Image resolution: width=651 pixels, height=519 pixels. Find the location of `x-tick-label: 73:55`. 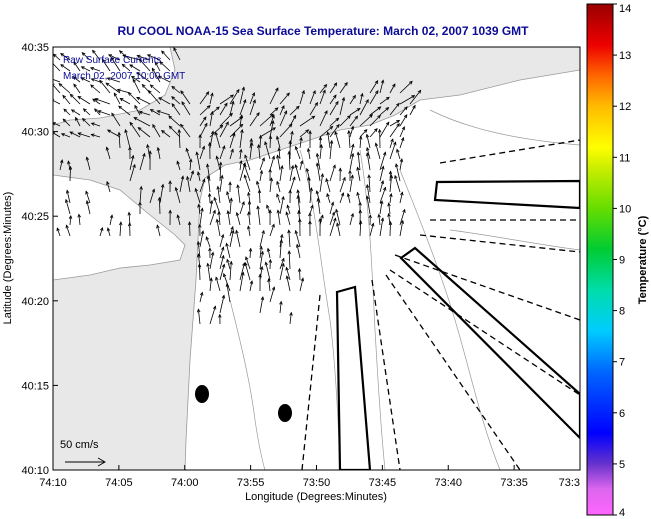

x-tick-label: 73:55 is located at coordinates (251, 483).